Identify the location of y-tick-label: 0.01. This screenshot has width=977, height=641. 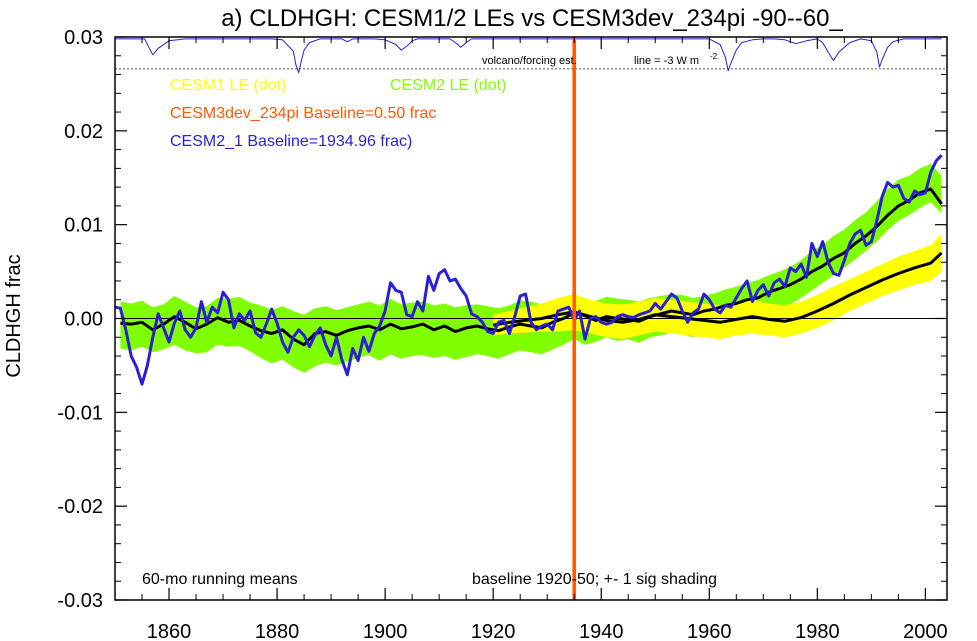
(83, 226).